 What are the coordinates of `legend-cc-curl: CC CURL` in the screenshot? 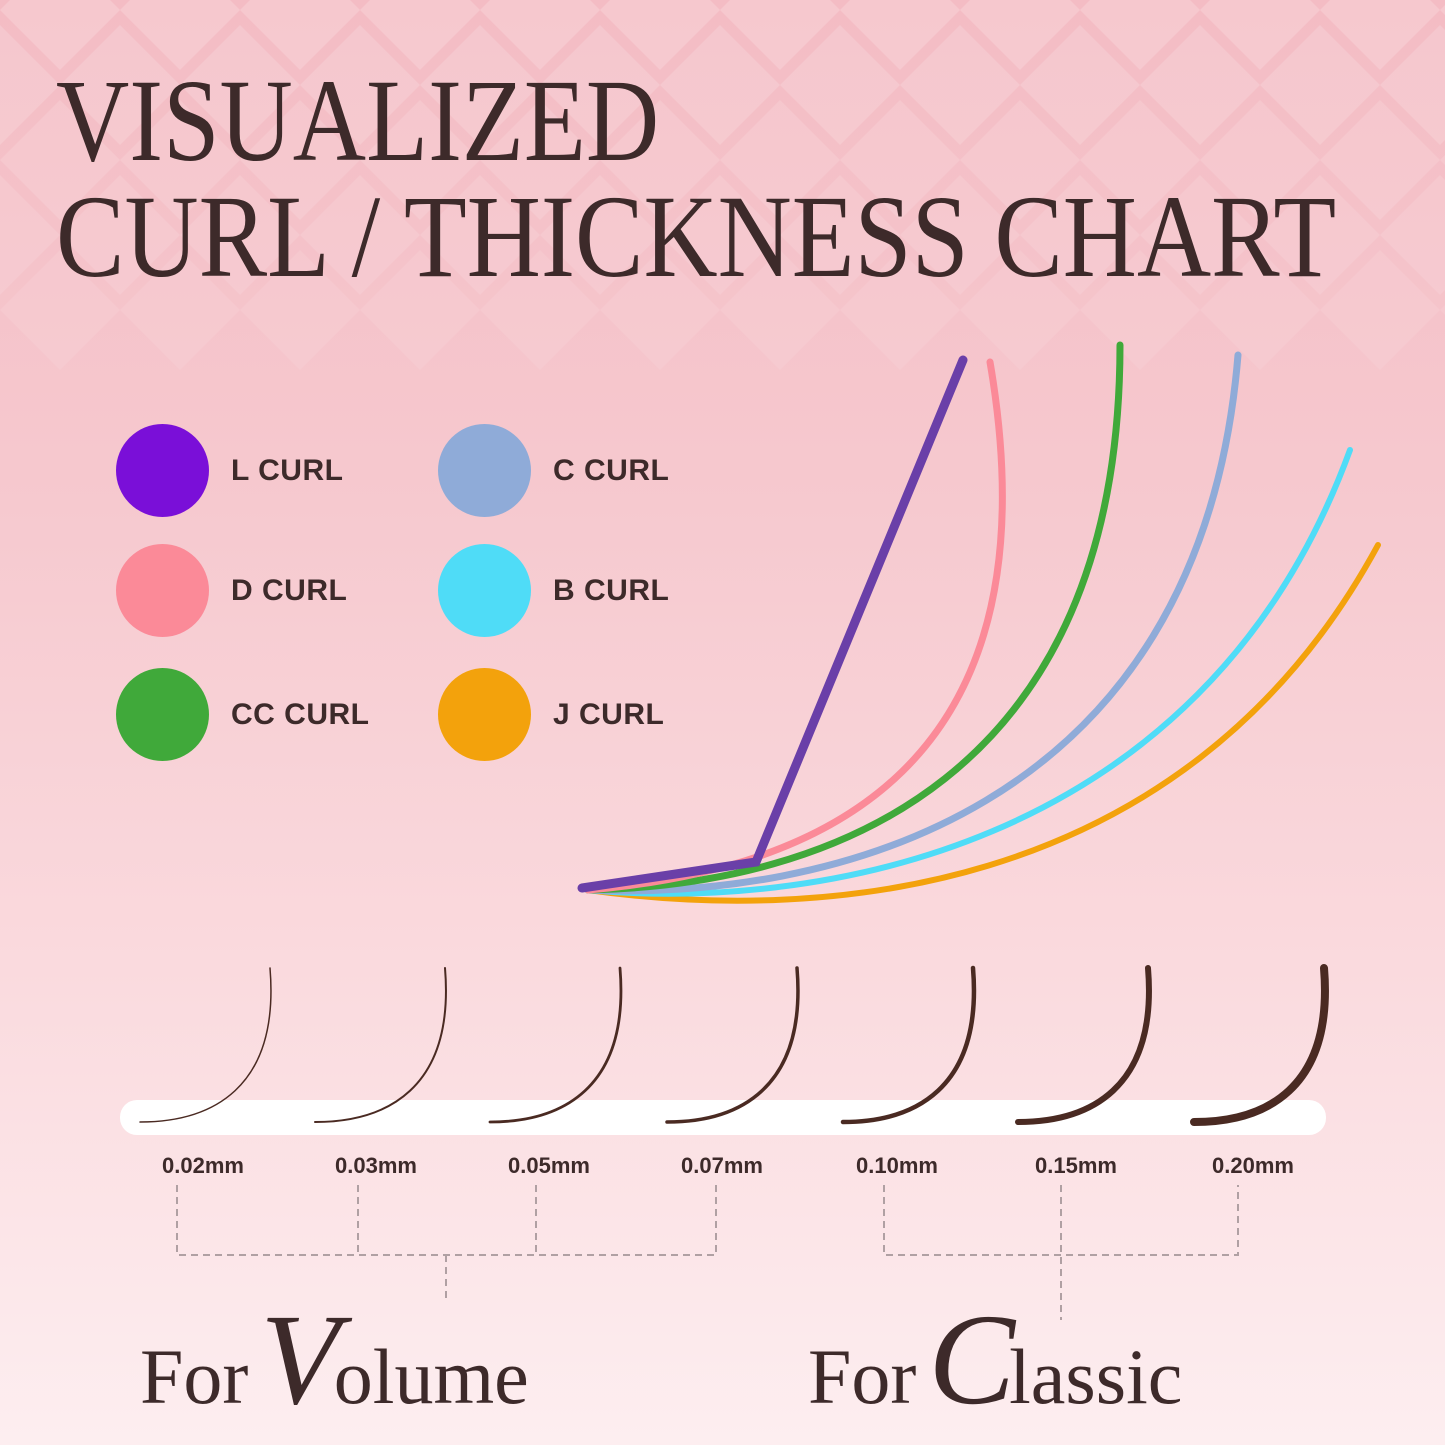 It's located at (243, 714).